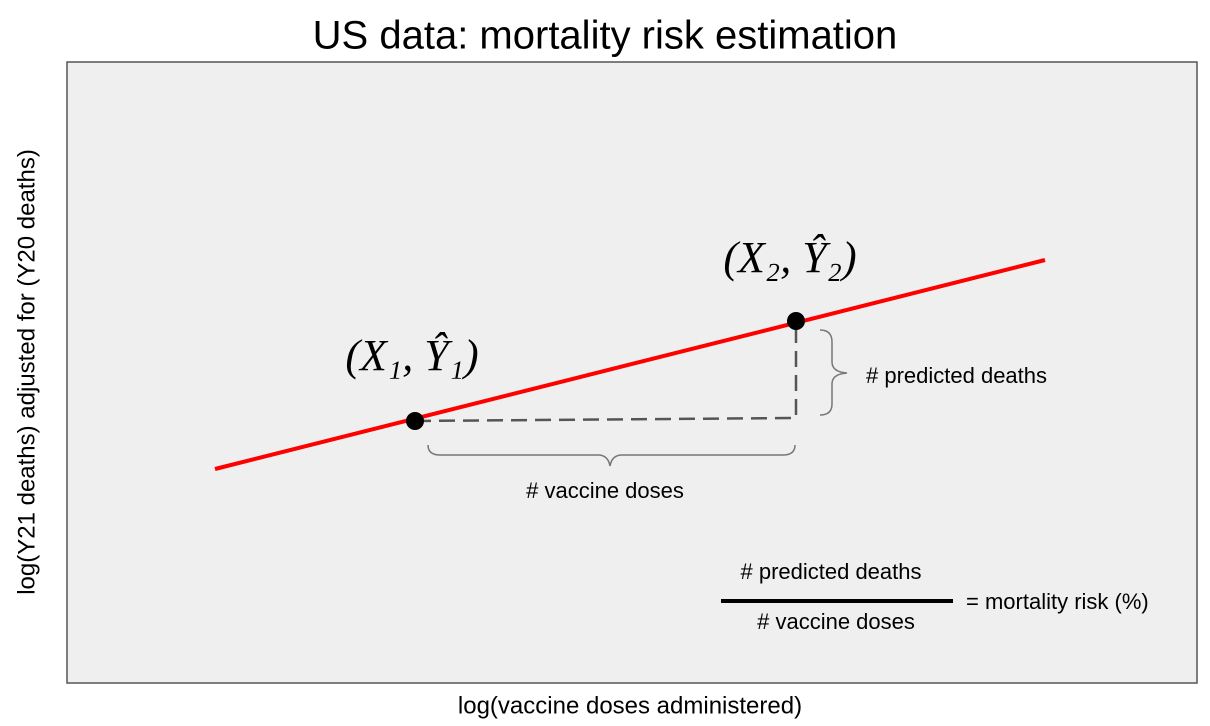  Describe the element at coordinates (789, 257) in the screenshot. I see `point-label: (X₂, Ŷ₂)` at that location.